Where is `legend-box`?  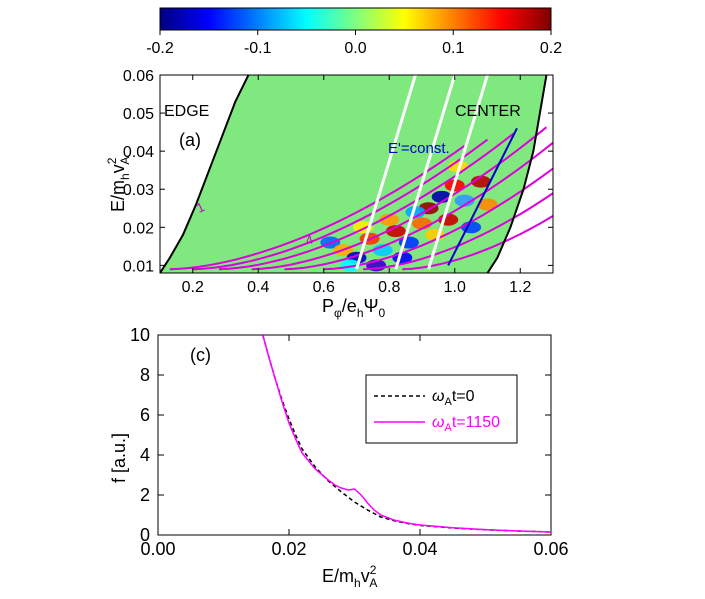 legend-box is located at coordinates (441, 409).